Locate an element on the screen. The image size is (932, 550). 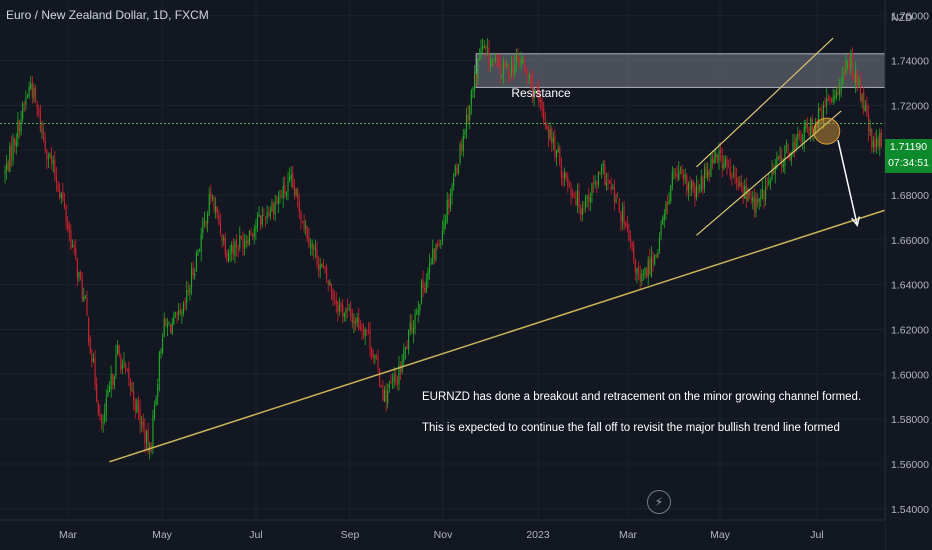
time-axis is located at coordinates (442, 535).